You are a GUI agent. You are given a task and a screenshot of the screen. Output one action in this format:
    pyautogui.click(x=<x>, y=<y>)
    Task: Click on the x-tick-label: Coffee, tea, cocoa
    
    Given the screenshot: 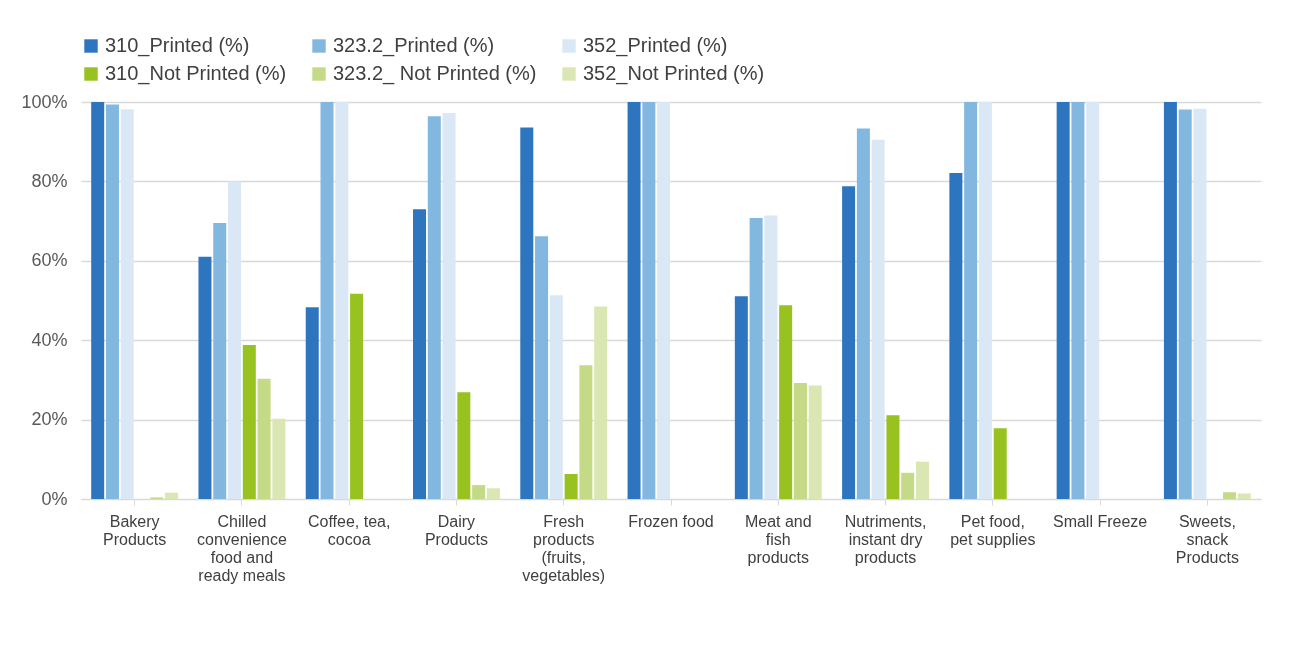 What is the action you would take?
    pyautogui.click(x=349, y=530)
    